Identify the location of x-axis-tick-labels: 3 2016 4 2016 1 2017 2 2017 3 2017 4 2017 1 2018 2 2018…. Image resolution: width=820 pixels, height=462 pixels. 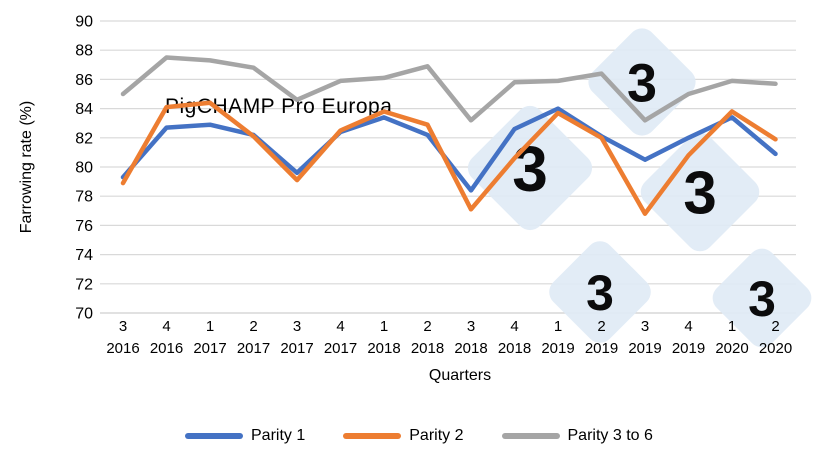
(449, 337).